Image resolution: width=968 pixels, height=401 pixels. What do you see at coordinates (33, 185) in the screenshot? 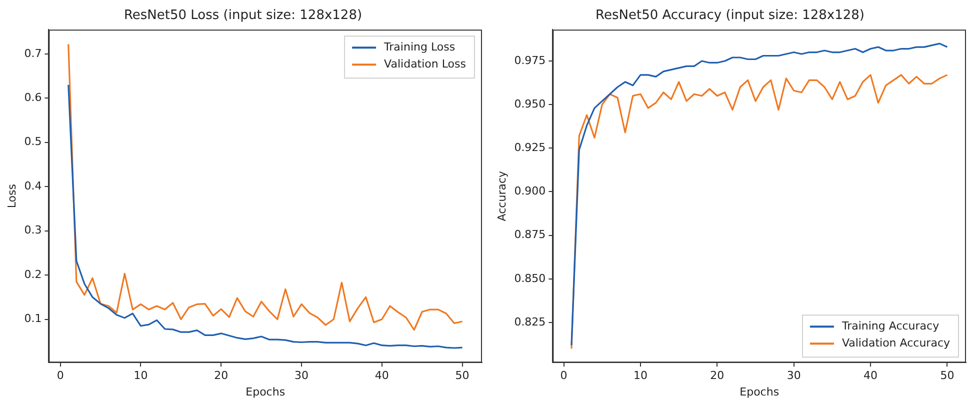
I see `y-tick-label: 0.4` at bounding box center [33, 185].